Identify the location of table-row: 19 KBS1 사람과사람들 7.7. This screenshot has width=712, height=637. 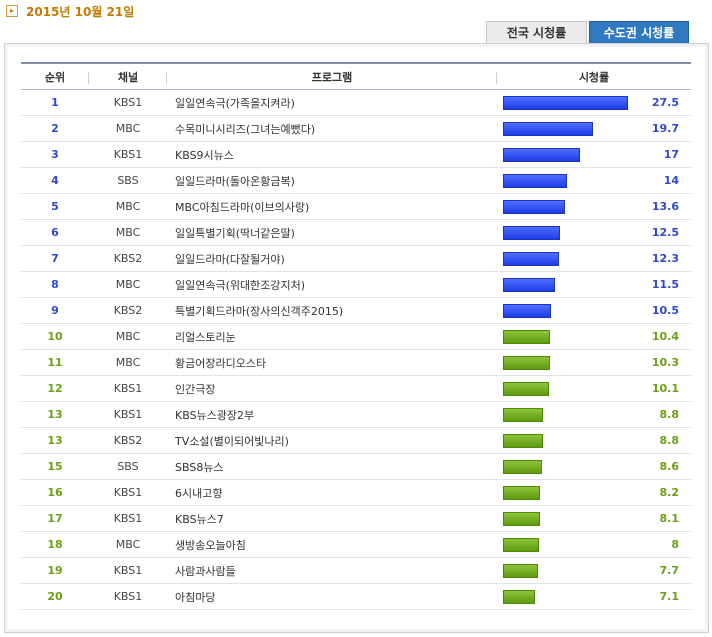
(356, 571).